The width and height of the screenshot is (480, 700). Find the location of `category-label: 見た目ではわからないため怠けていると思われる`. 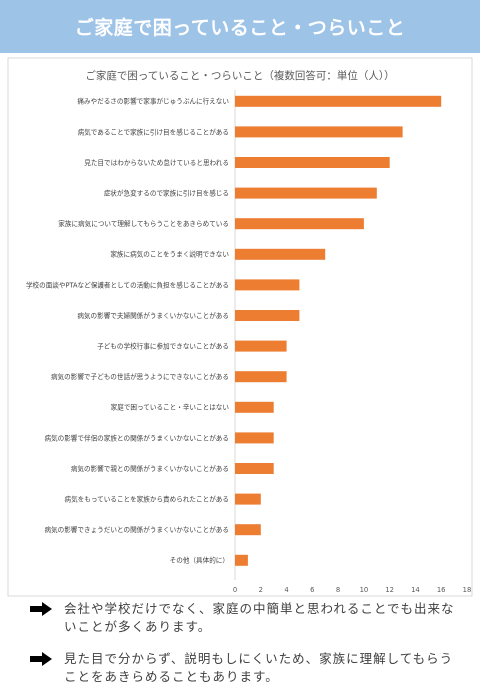

category-label: 見た目ではわからないため怠けていると思われる is located at coordinates (156, 162).